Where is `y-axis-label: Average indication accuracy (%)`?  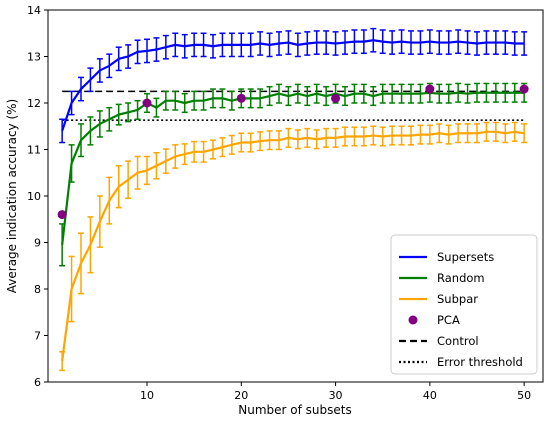 y-axis-label: Average indication accuracy (%) is located at coordinates (12, 196).